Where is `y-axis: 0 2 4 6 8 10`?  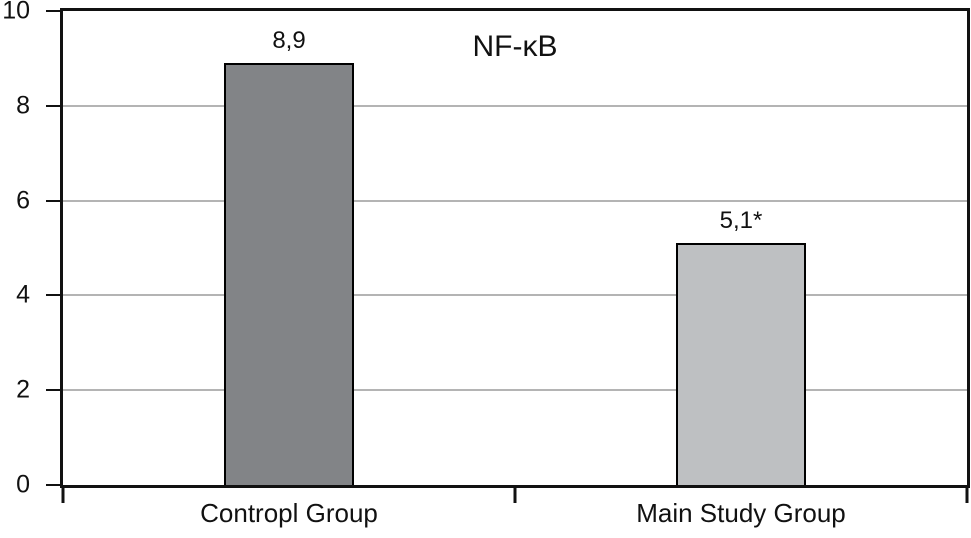
y-axis: 0 2 4 6 8 10 is located at coordinates (31, 248).